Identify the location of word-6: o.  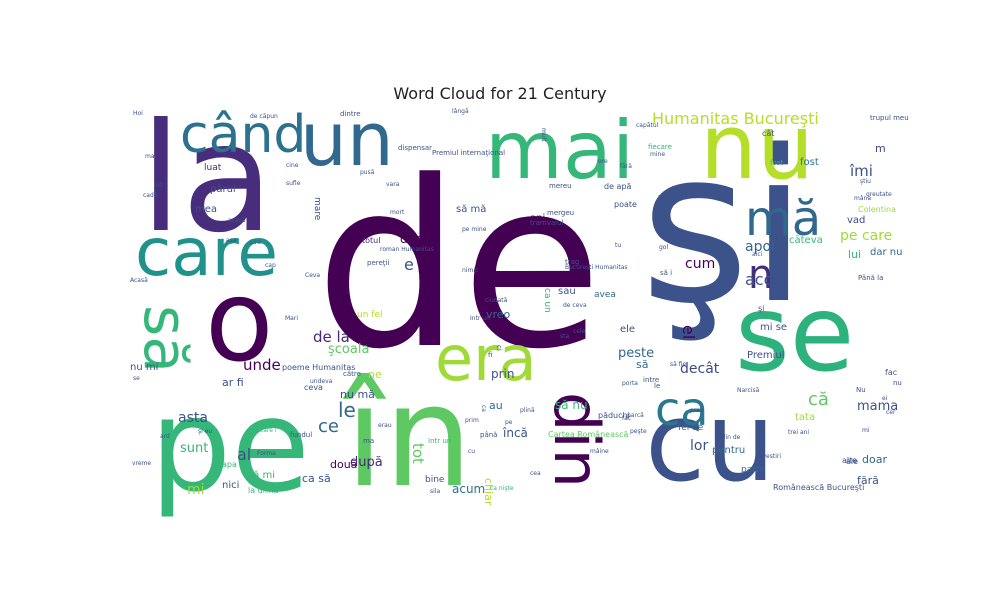
(239, 322).